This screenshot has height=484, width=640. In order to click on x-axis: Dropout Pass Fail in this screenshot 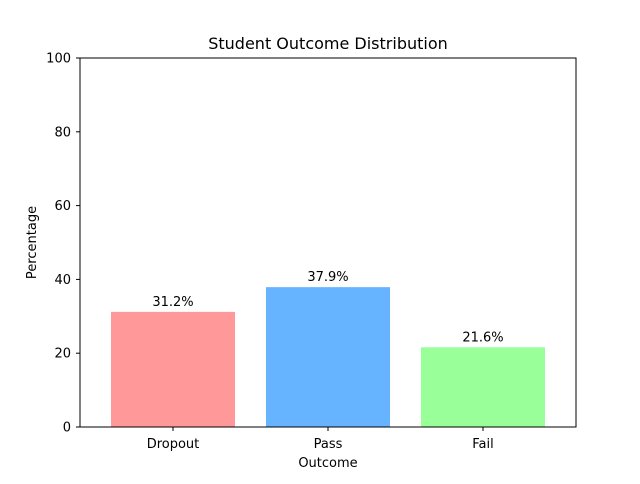, I will do `click(320, 439)`.